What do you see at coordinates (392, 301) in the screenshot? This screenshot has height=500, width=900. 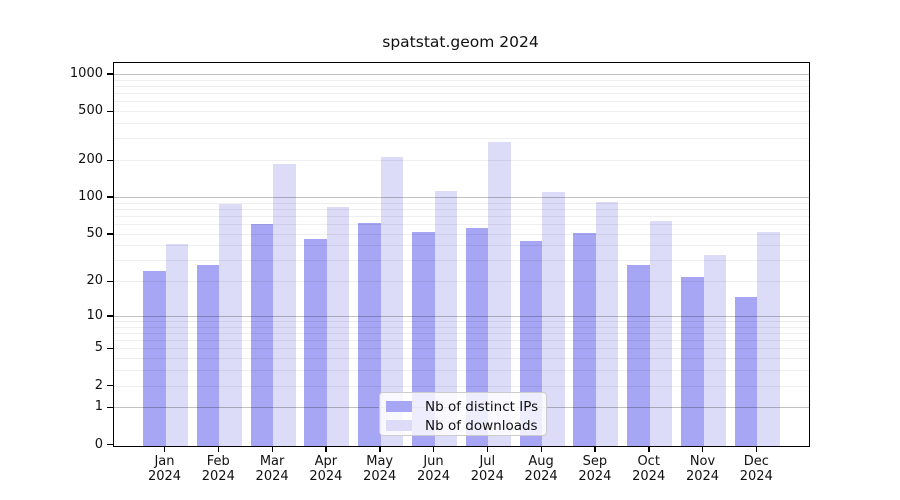 I see `bar-downloads-may` at bounding box center [392, 301].